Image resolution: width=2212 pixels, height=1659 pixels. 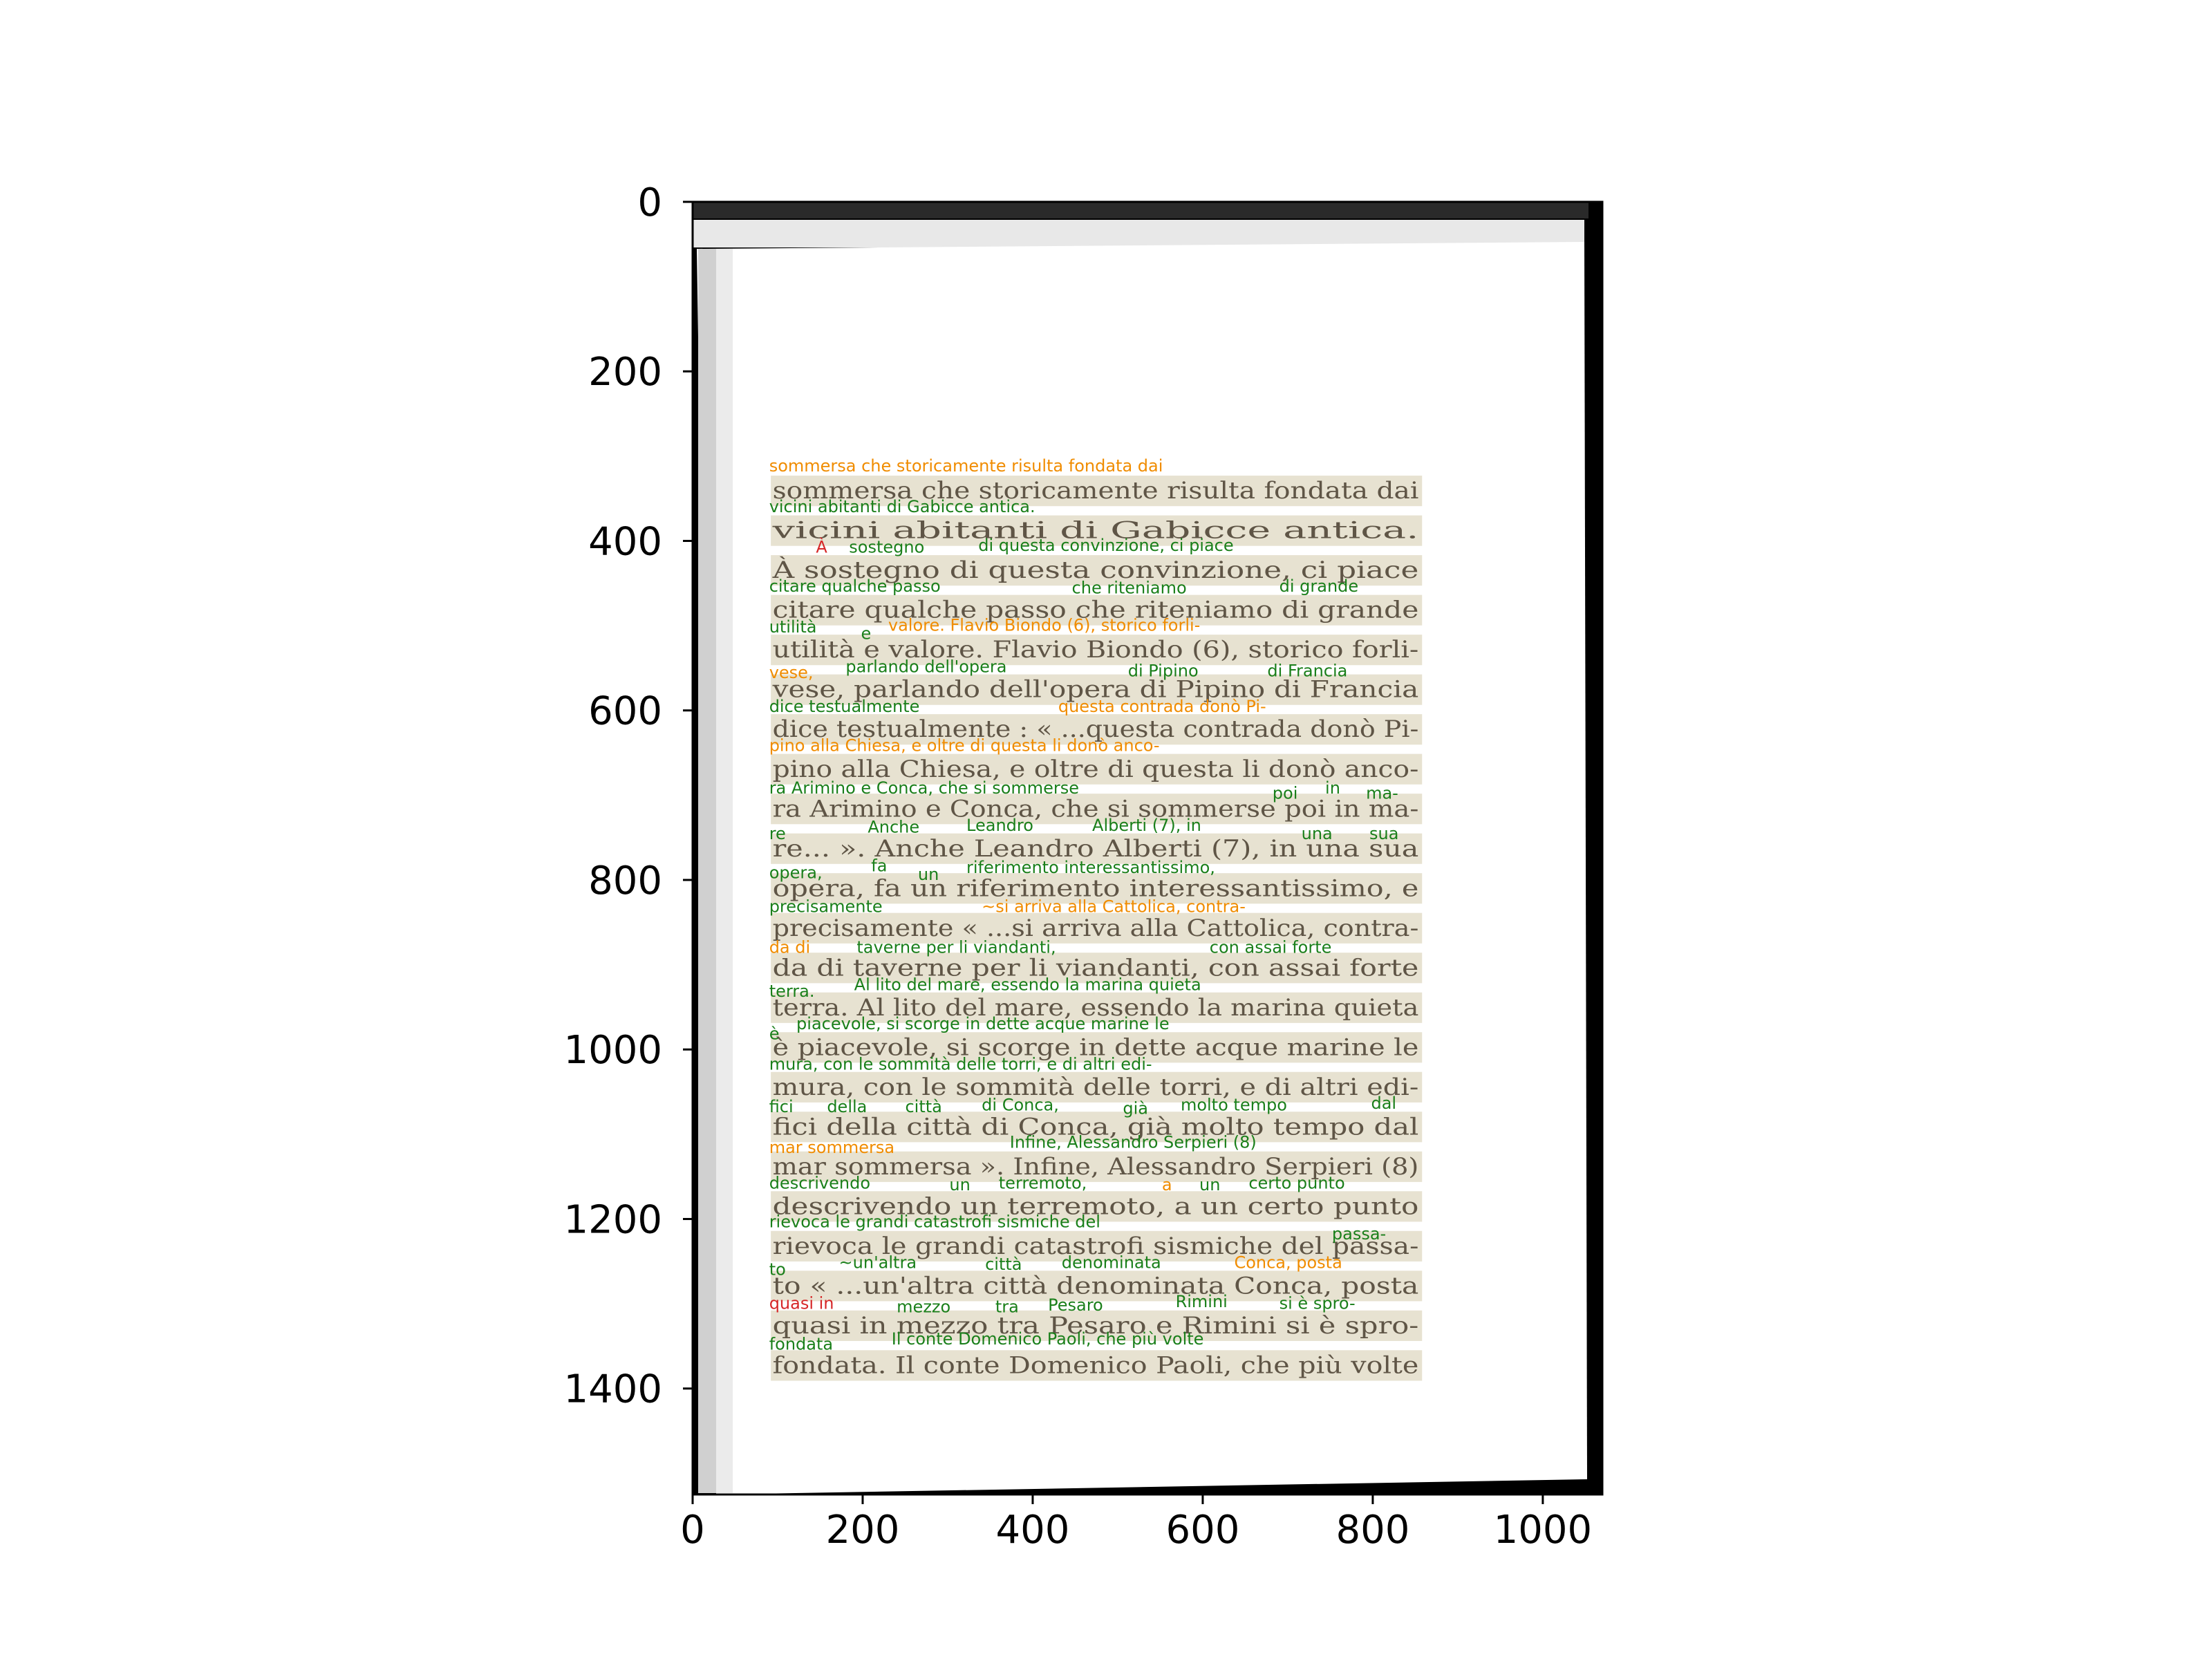 I want to click on ocr-label: mar sommersa, so click(x=831, y=1147).